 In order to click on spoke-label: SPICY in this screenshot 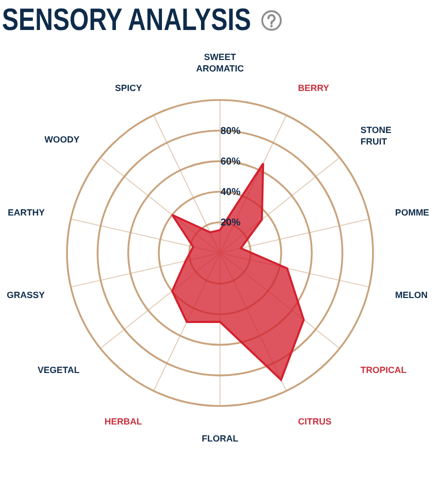, I will do `click(128, 87)`.